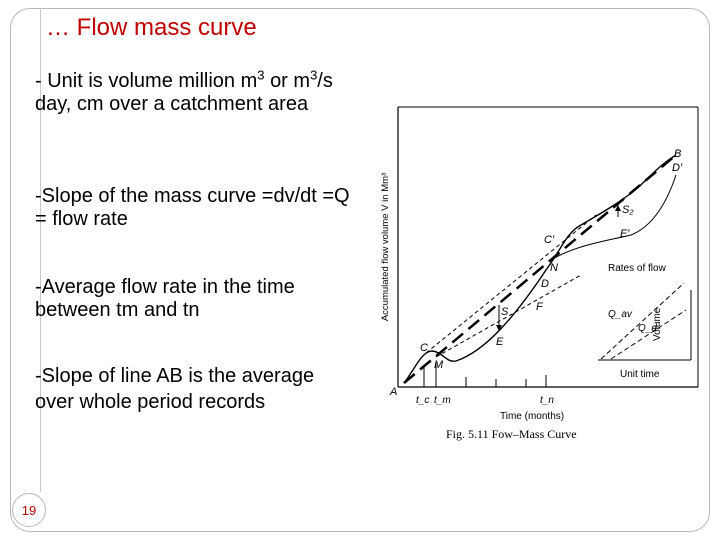 The width and height of the screenshot is (720, 540). Describe the element at coordinates (620, 314) in the screenshot. I see `label-qav: Q_av` at that location.